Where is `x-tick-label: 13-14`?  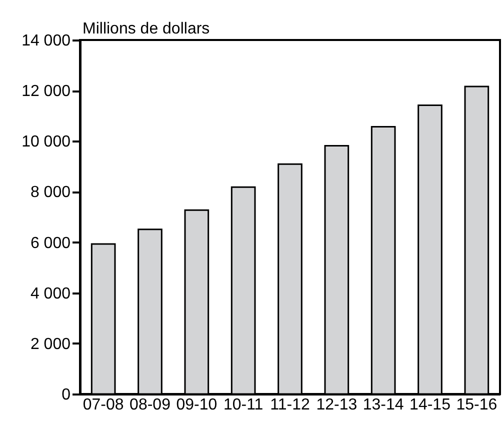
x-tick-label: 13-14 is located at coordinates (383, 405).